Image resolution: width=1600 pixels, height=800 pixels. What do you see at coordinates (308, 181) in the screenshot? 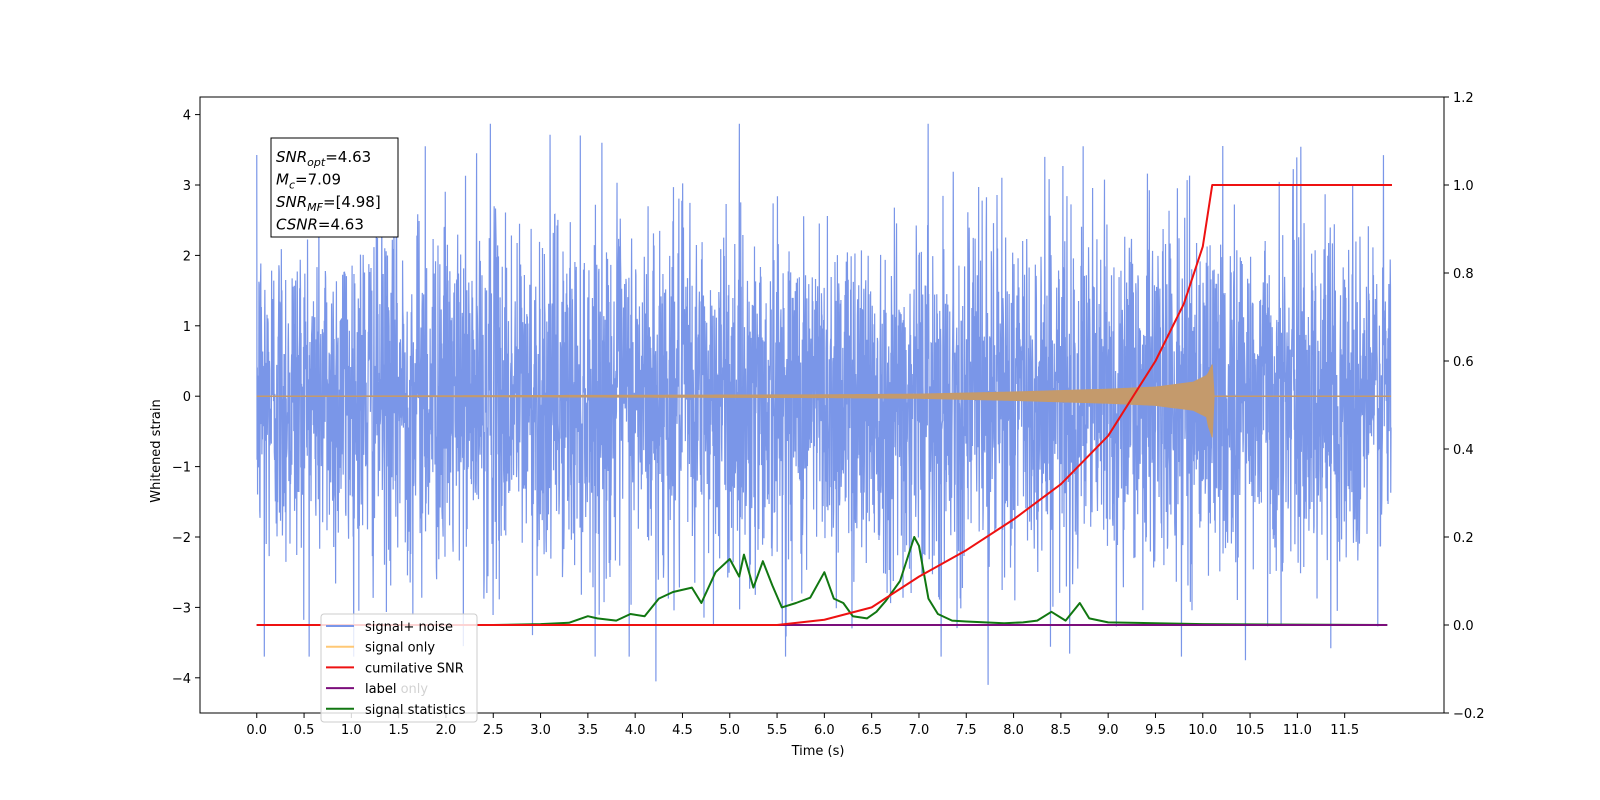
I see `annotation-line: Mc=7.09` at bounding box center [308, 181].